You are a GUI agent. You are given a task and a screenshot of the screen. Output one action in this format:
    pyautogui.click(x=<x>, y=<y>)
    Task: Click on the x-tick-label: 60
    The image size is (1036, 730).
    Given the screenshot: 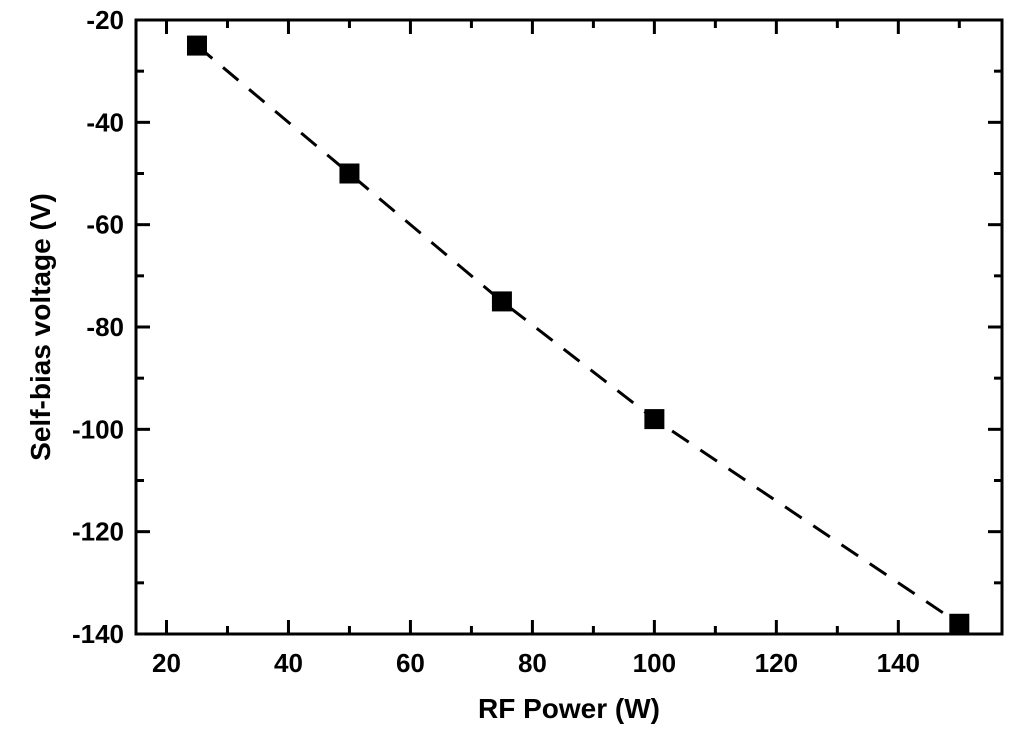 What is the action you would take?
    pyautogui.click(x=410, y=663)
    